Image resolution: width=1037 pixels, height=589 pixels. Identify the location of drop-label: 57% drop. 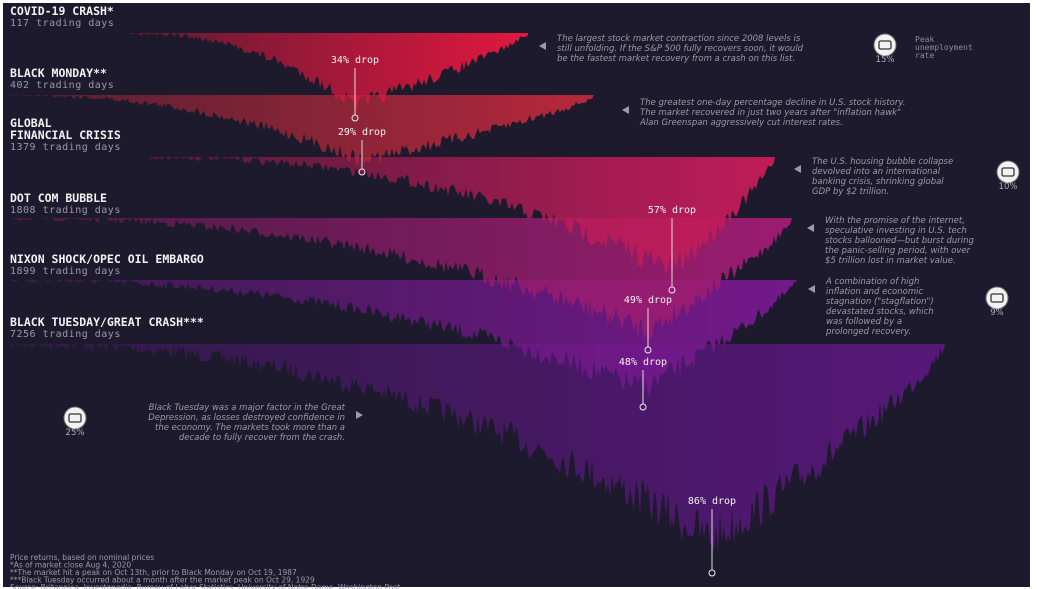
(672, 210).